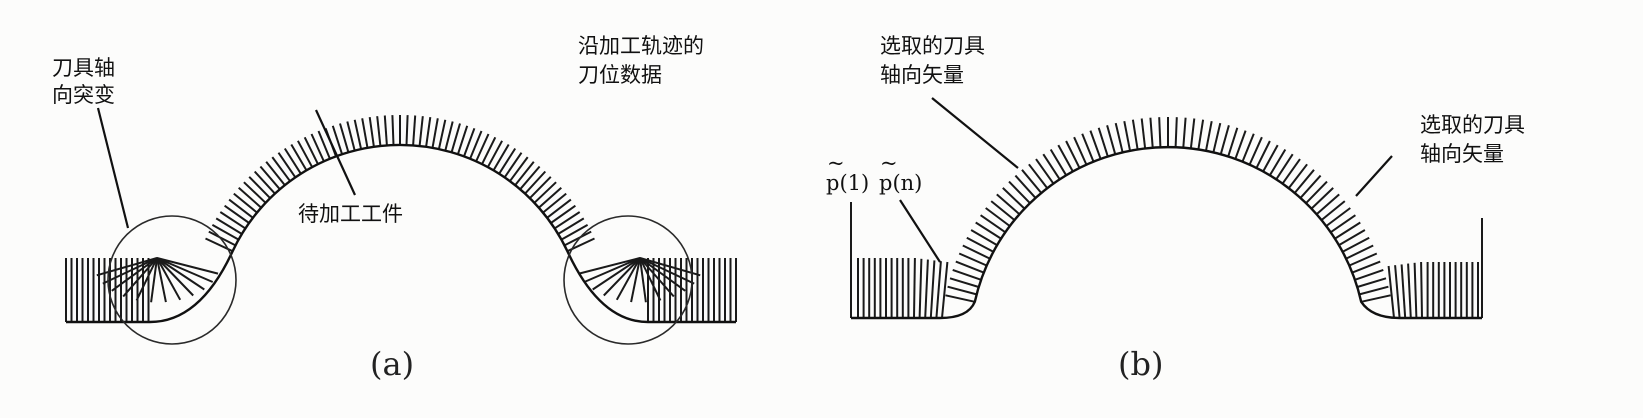  Describe the element at coordinates (889, 163) in the screenshot. I see `pn-tilde: ~` at that location.